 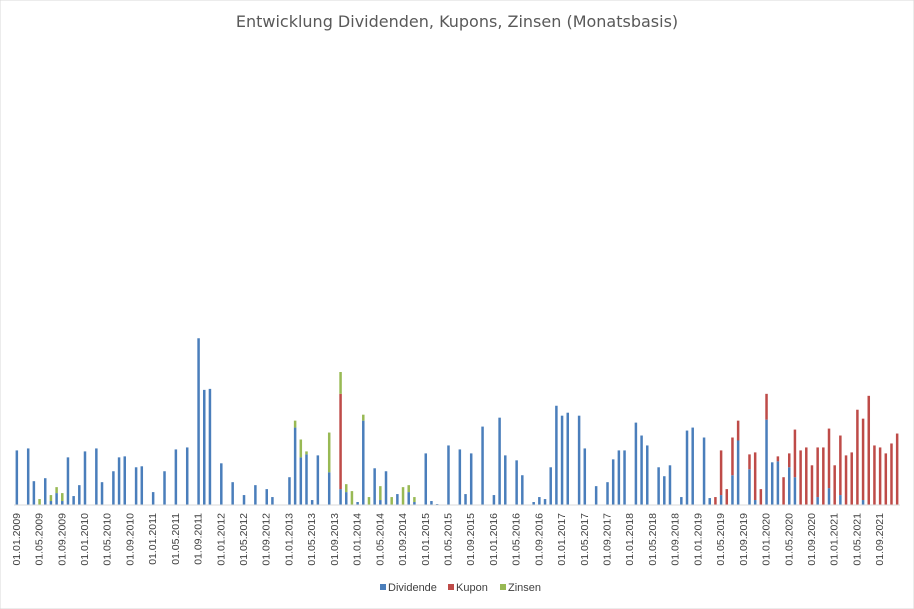 What do you see at coordinates (789, 539) in the screenshot?
I see `x-tick-label: 01.05.2020` at bounding box center [789, 539].